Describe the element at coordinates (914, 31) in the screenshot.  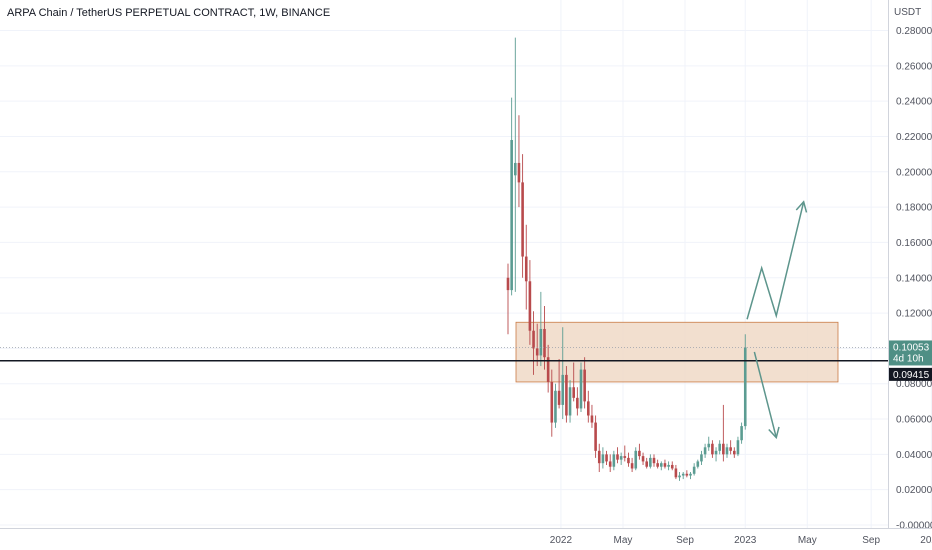
I see `y-tick-label: 0.28000` at that location.